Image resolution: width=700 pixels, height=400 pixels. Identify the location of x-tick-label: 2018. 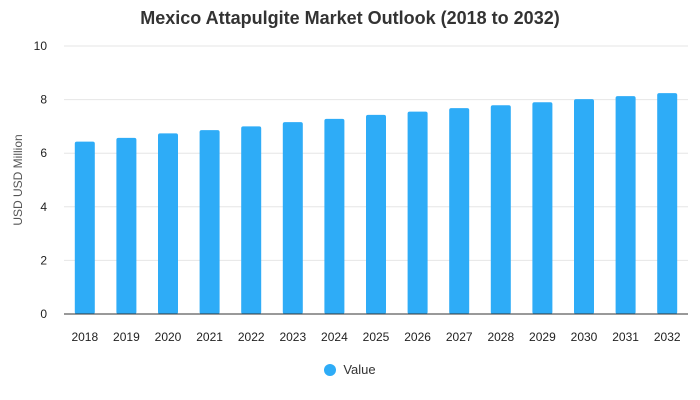
(84, 337).